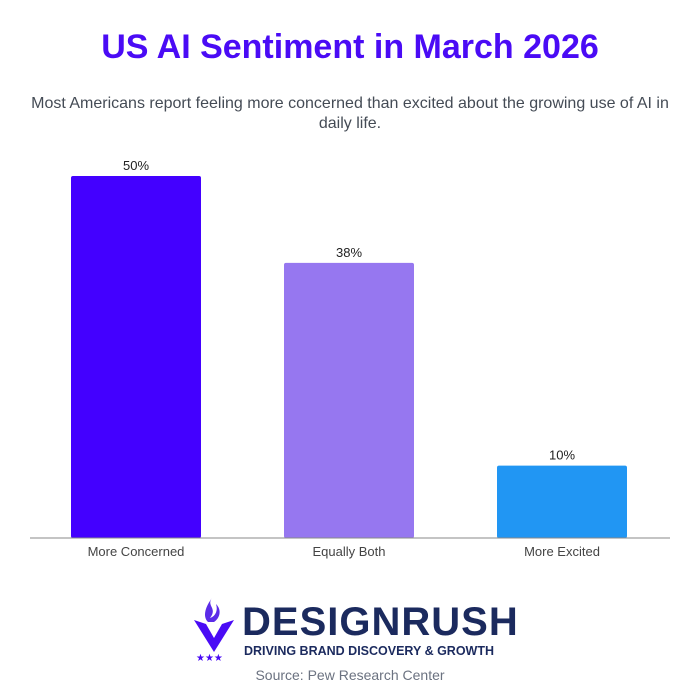 The image size is (700, 700). Describe the element at coordinates (562, 455) in the screenshot. I see `data-label: 10%` at that location.